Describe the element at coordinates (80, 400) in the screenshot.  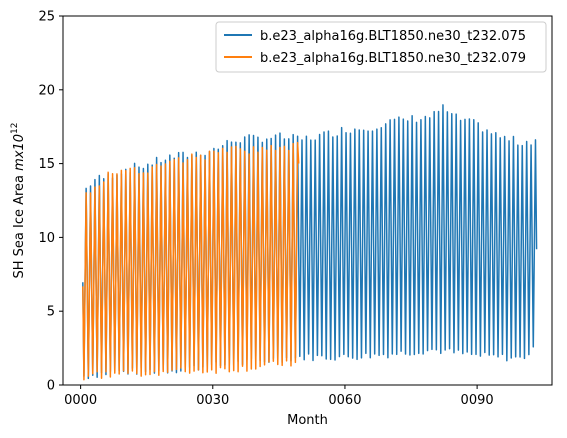
I see `x-tick-label: 0000` at that location.